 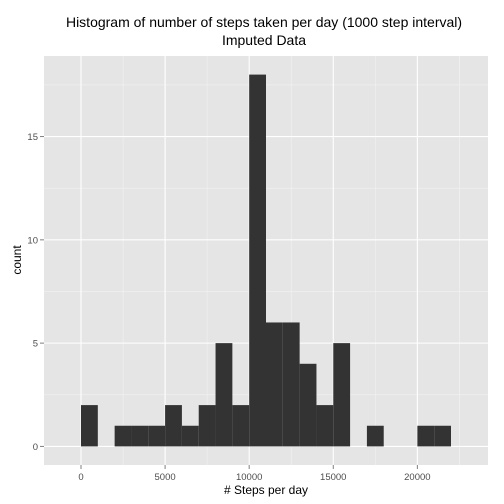 I want to click on x-tick-label: 20000, so click(x=417, y=477).